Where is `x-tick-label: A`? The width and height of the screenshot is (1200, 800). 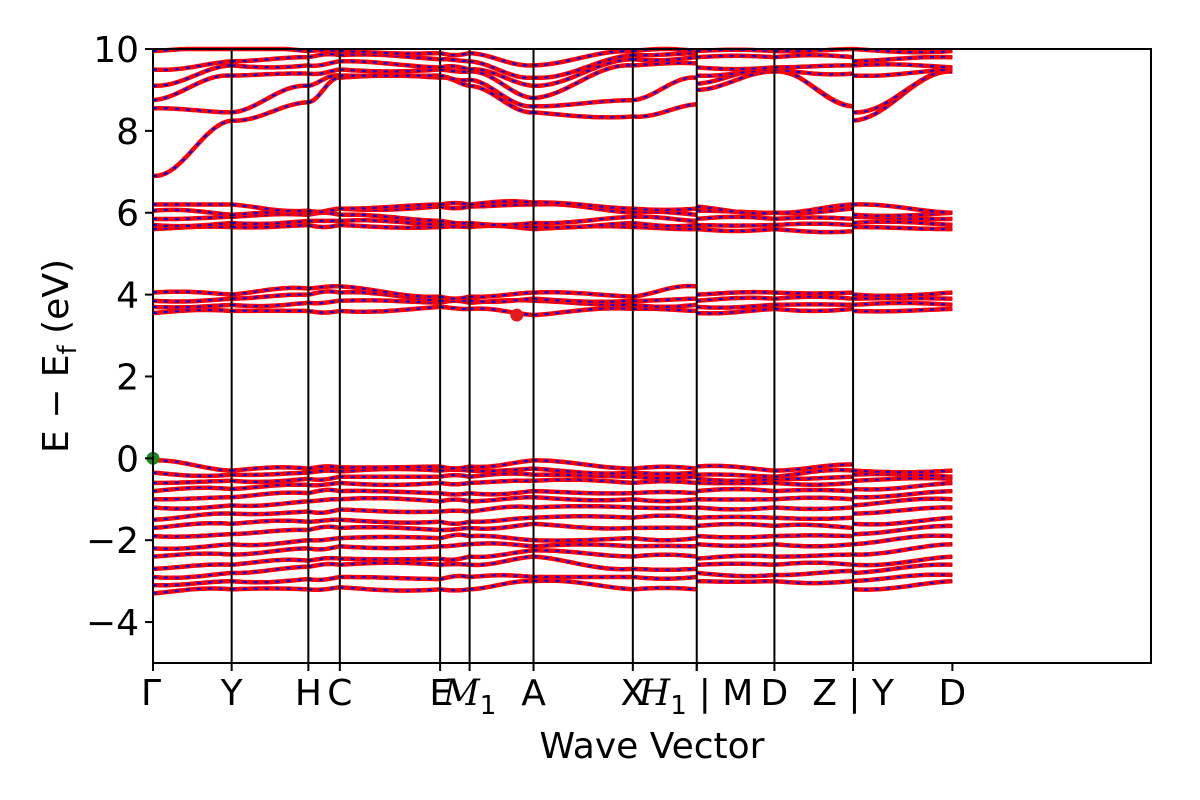 x-tick-label: A is located at coordinates (533, 693).